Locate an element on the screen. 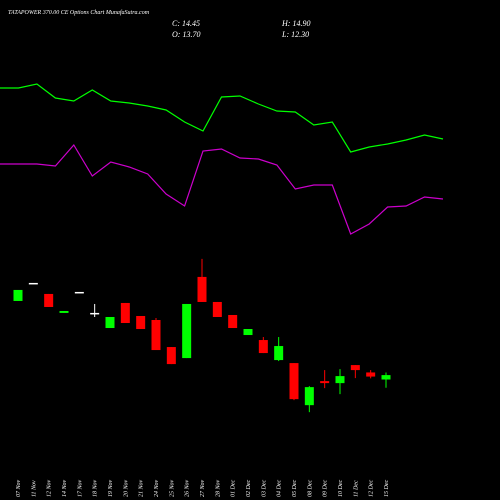  x-tick-label: 03 Dec is located at coordinates (264, 488).